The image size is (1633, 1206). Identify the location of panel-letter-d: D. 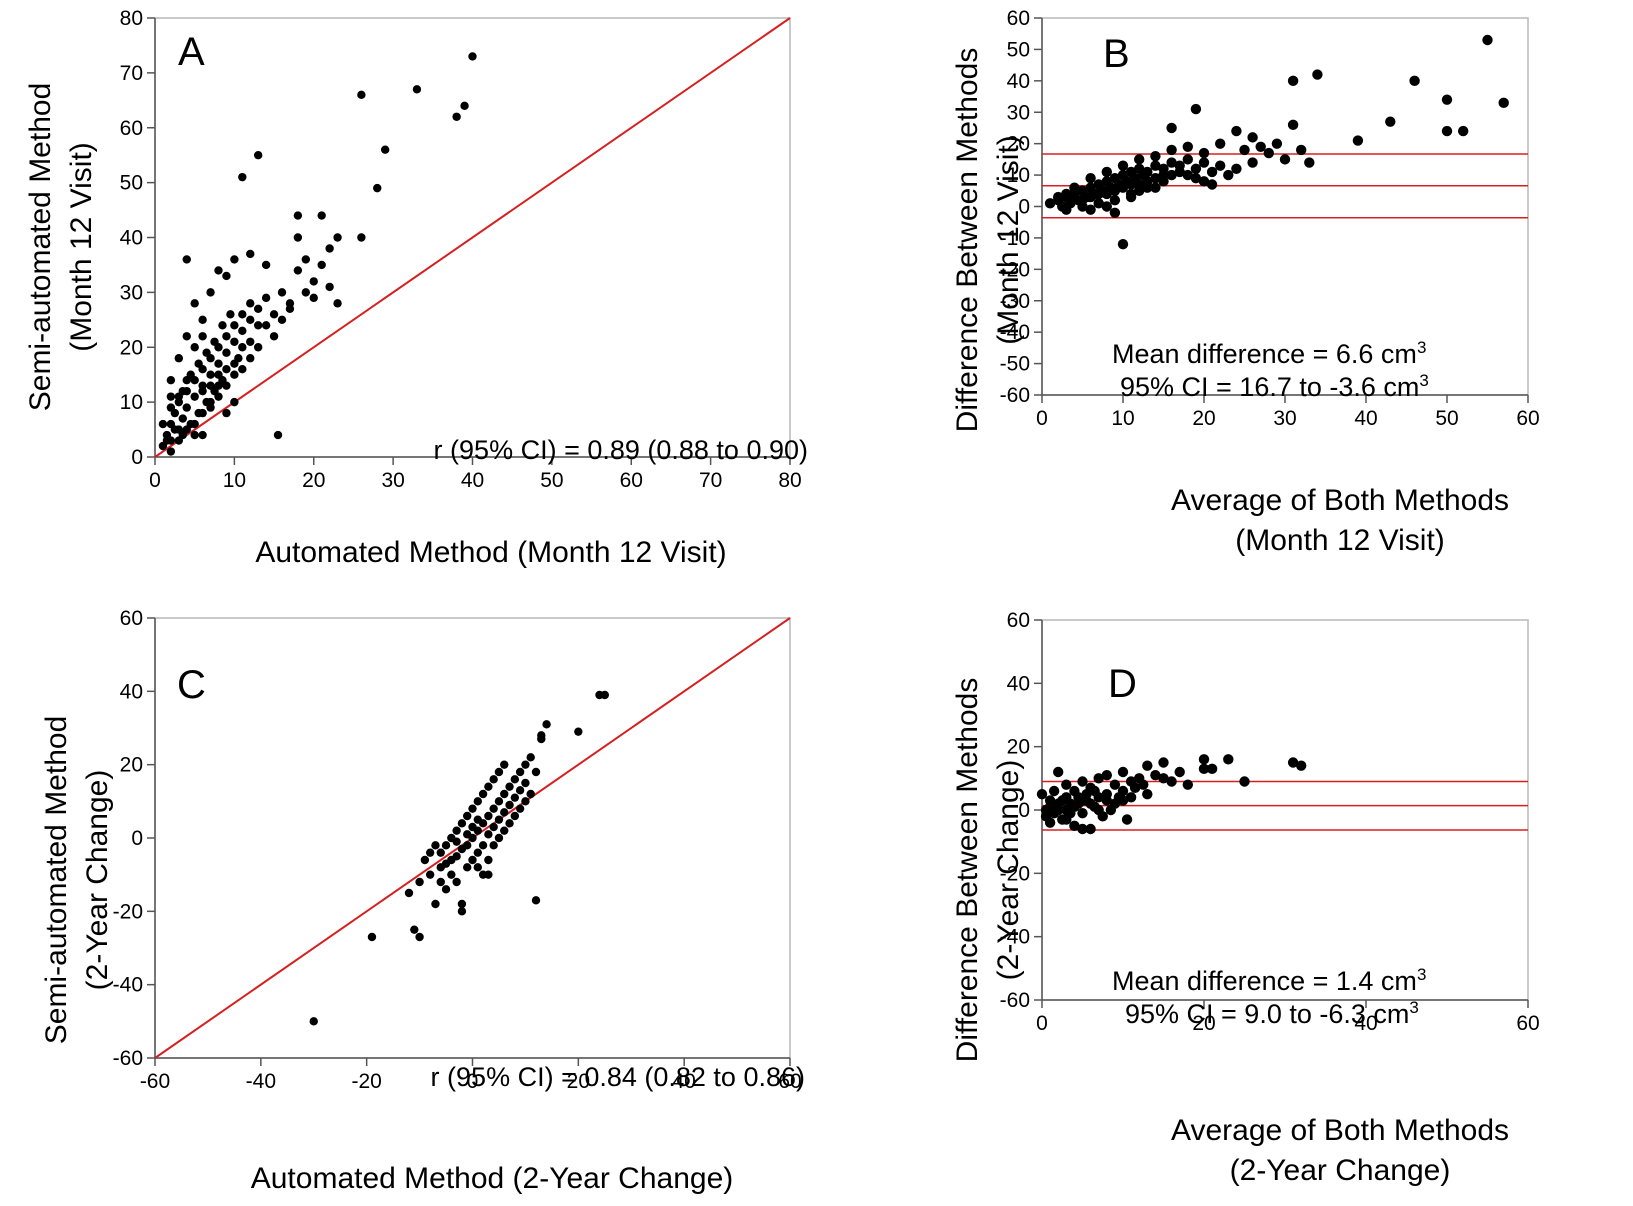
(1122, 684).